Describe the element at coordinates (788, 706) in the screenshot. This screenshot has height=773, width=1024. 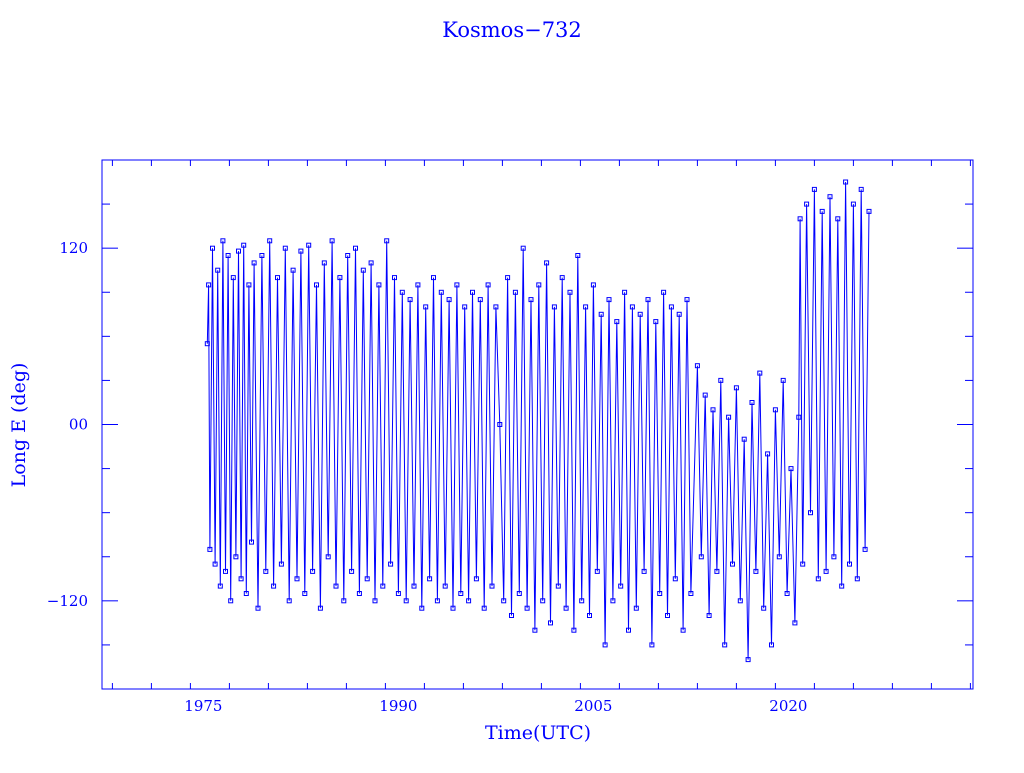
I see `x-tick-label: 2020` at that location.